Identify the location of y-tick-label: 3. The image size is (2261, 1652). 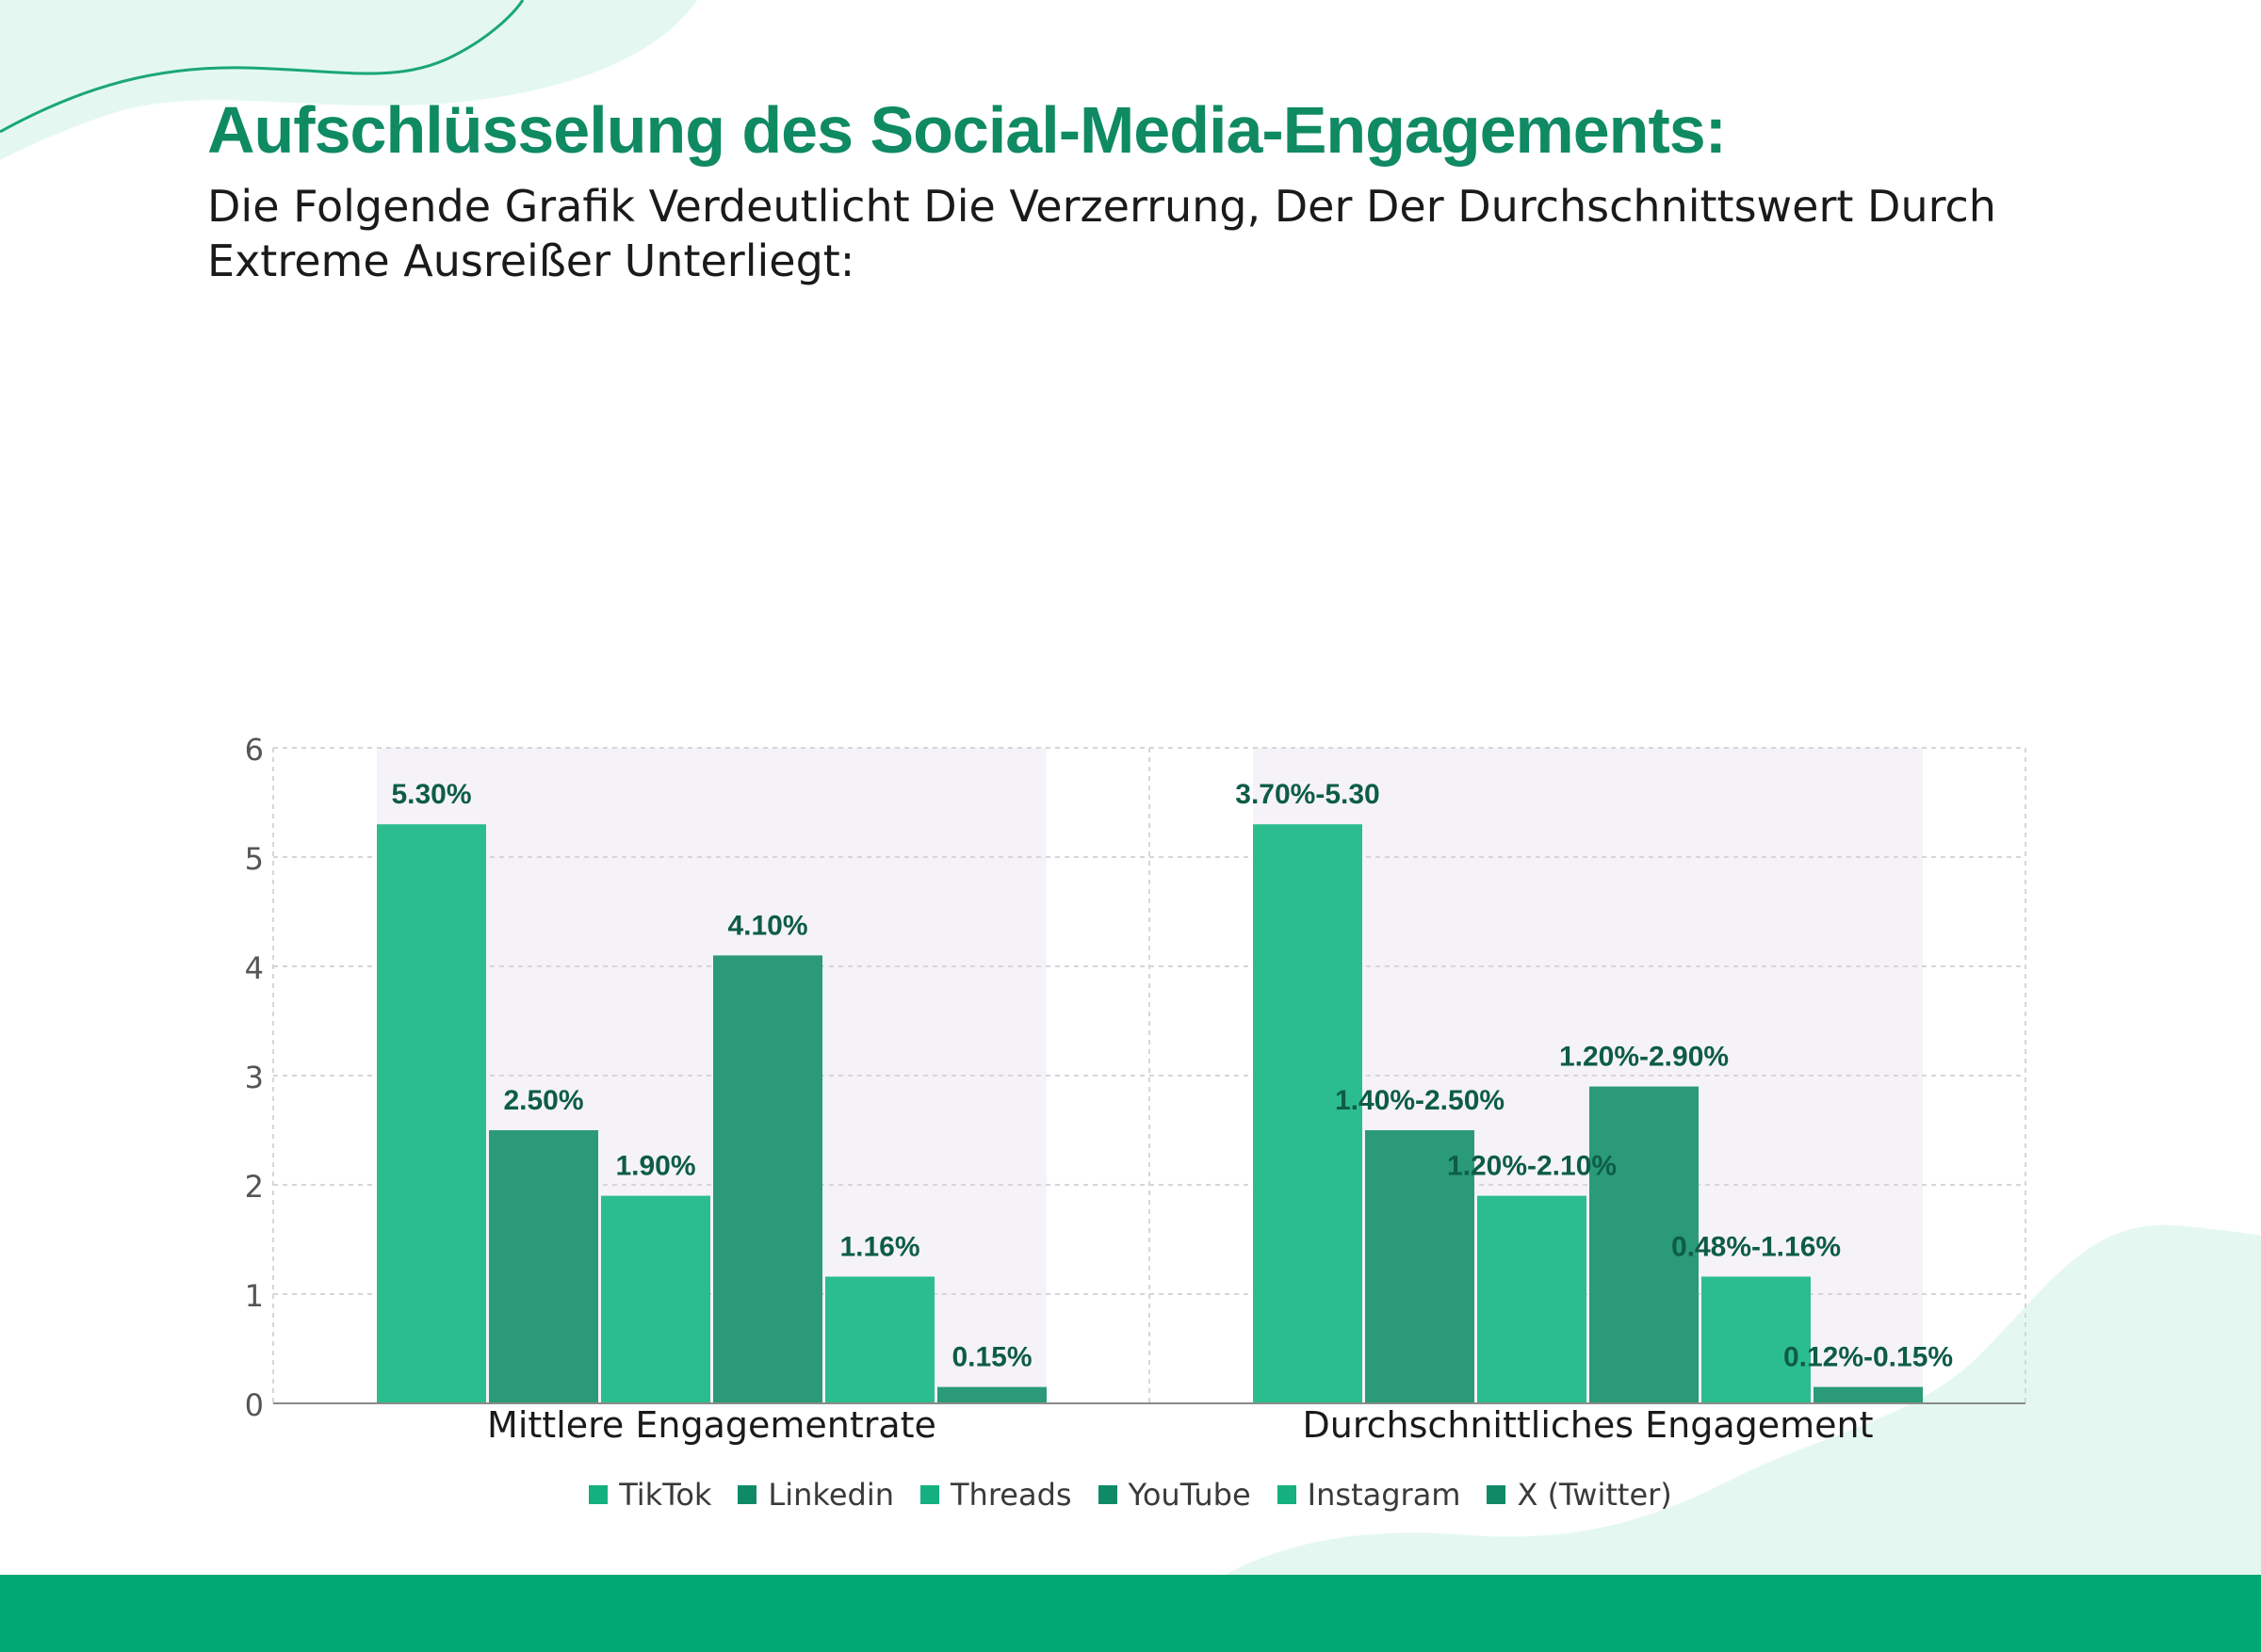
(254, 1077).